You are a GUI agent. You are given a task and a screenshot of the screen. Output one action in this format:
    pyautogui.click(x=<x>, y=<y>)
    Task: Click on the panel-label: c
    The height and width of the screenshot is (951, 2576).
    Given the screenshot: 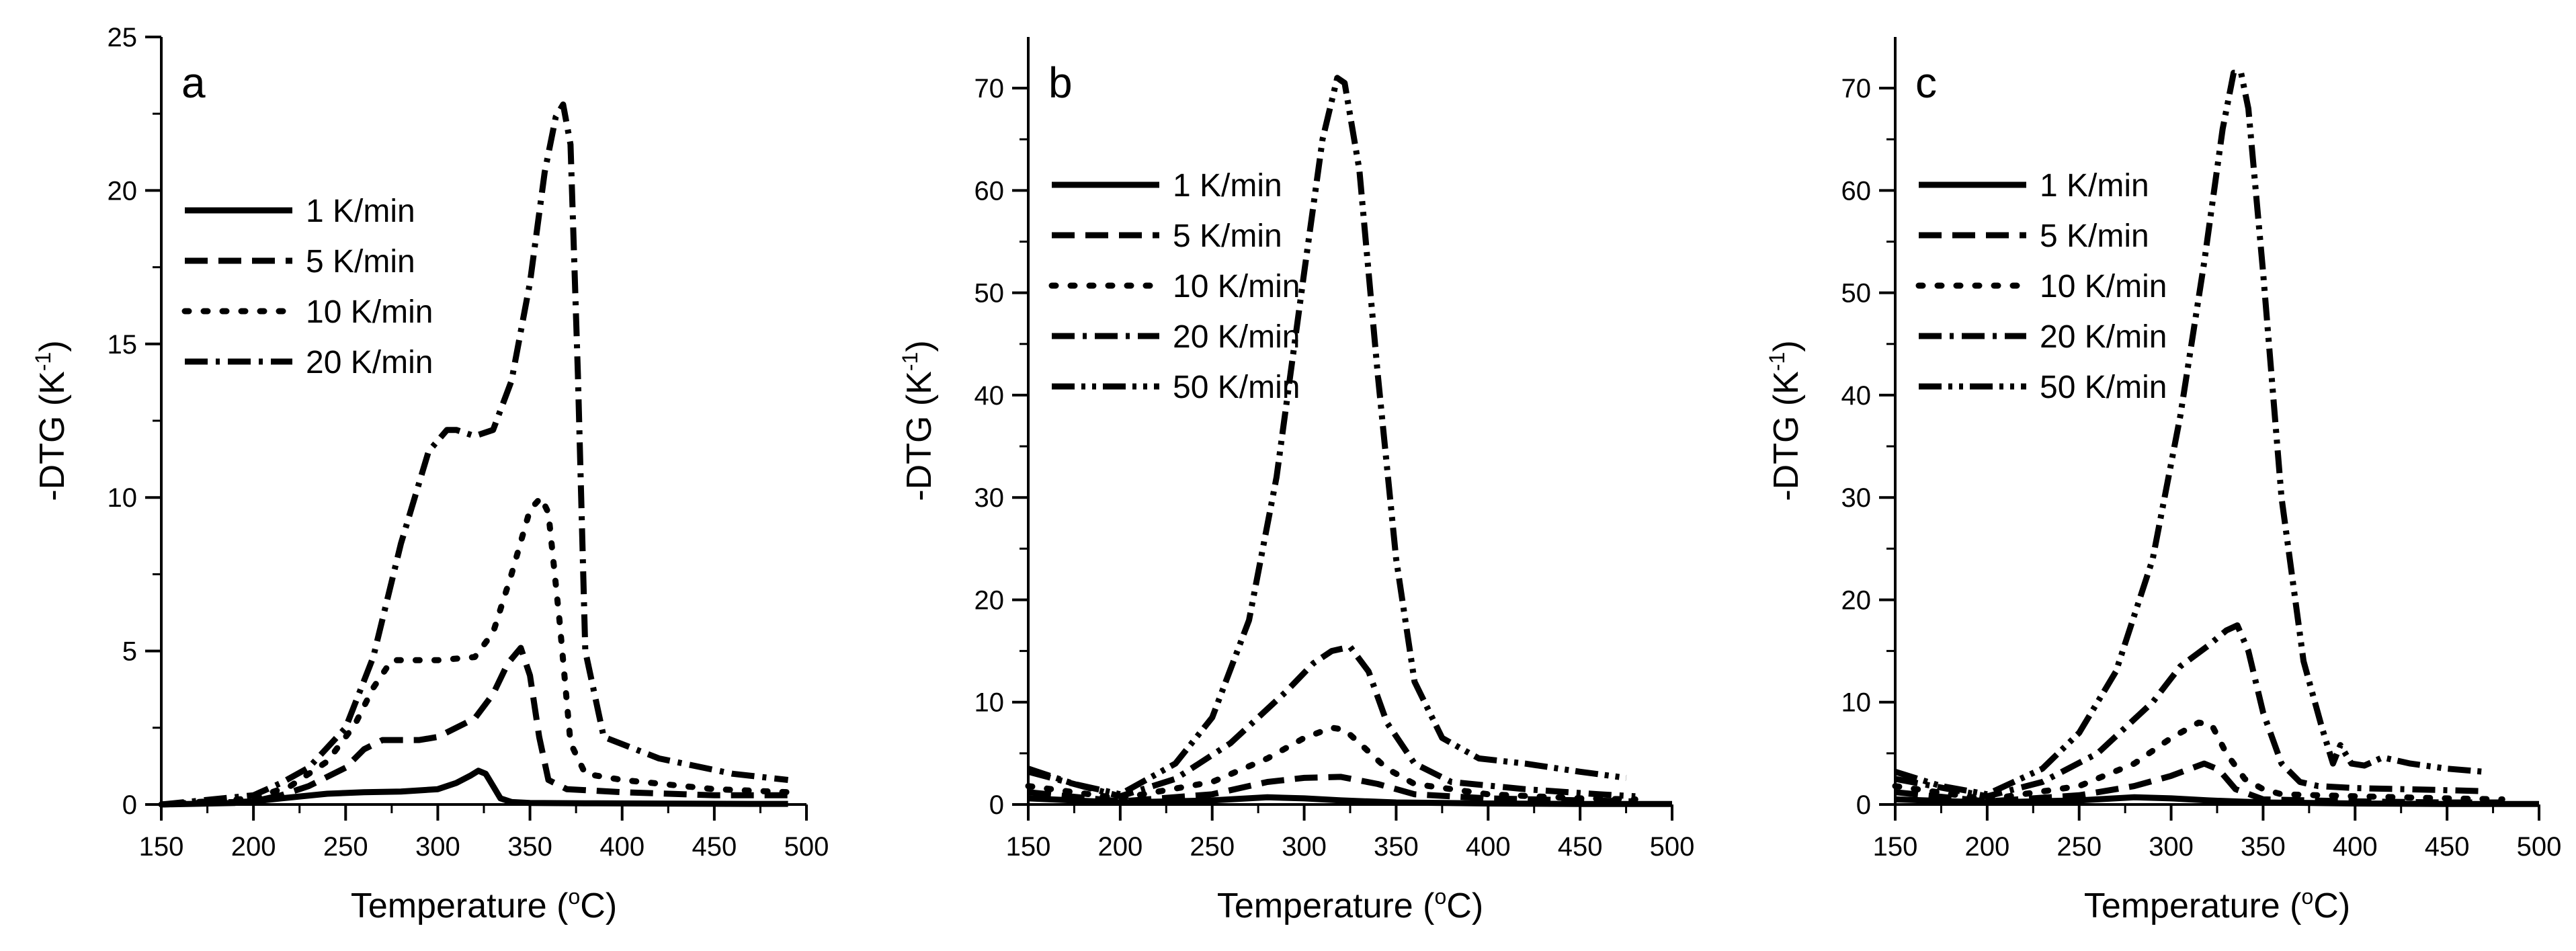 What is the action you would take?
    pyautogui.click(x=1926, y=82)
    